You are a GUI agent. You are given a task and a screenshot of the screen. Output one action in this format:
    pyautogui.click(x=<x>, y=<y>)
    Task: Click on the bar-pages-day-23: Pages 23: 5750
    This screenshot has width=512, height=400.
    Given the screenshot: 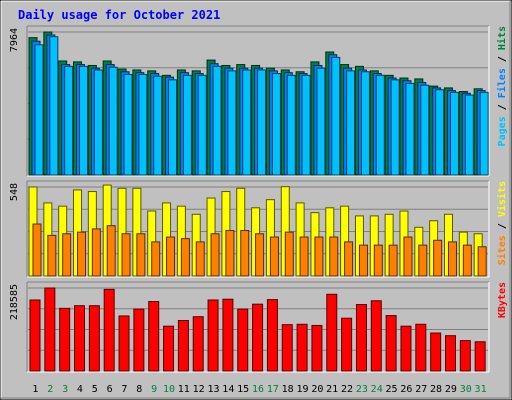 What is the action you would take?
    pyautogui.click(x=365, y=123)
    